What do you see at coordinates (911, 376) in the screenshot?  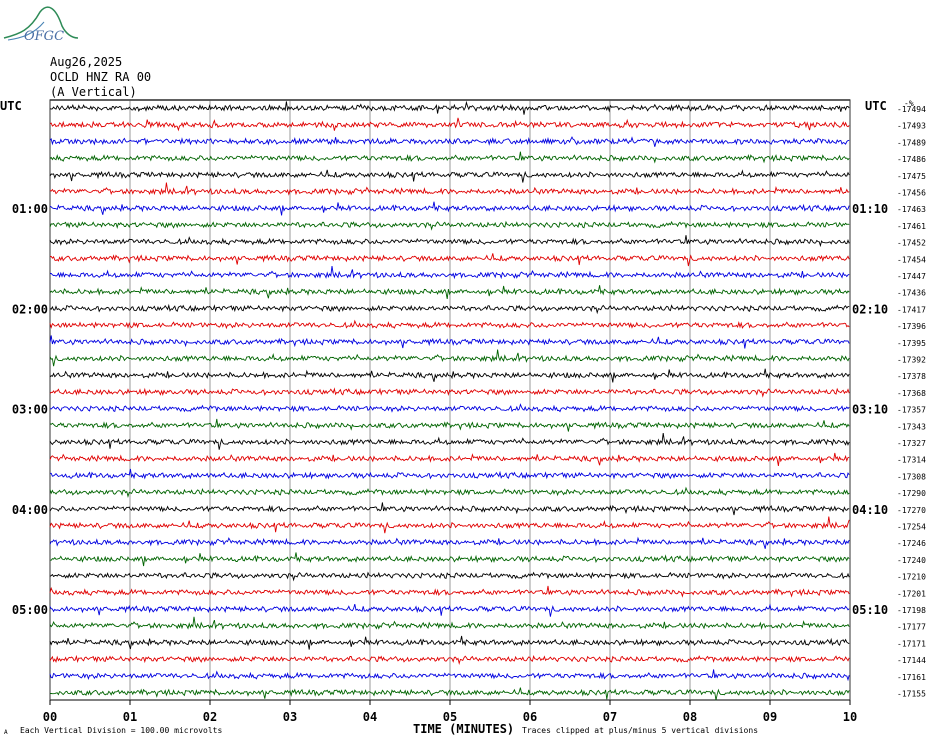 I see `trace-offset-16: -17378` at bounding box center [911, 376].